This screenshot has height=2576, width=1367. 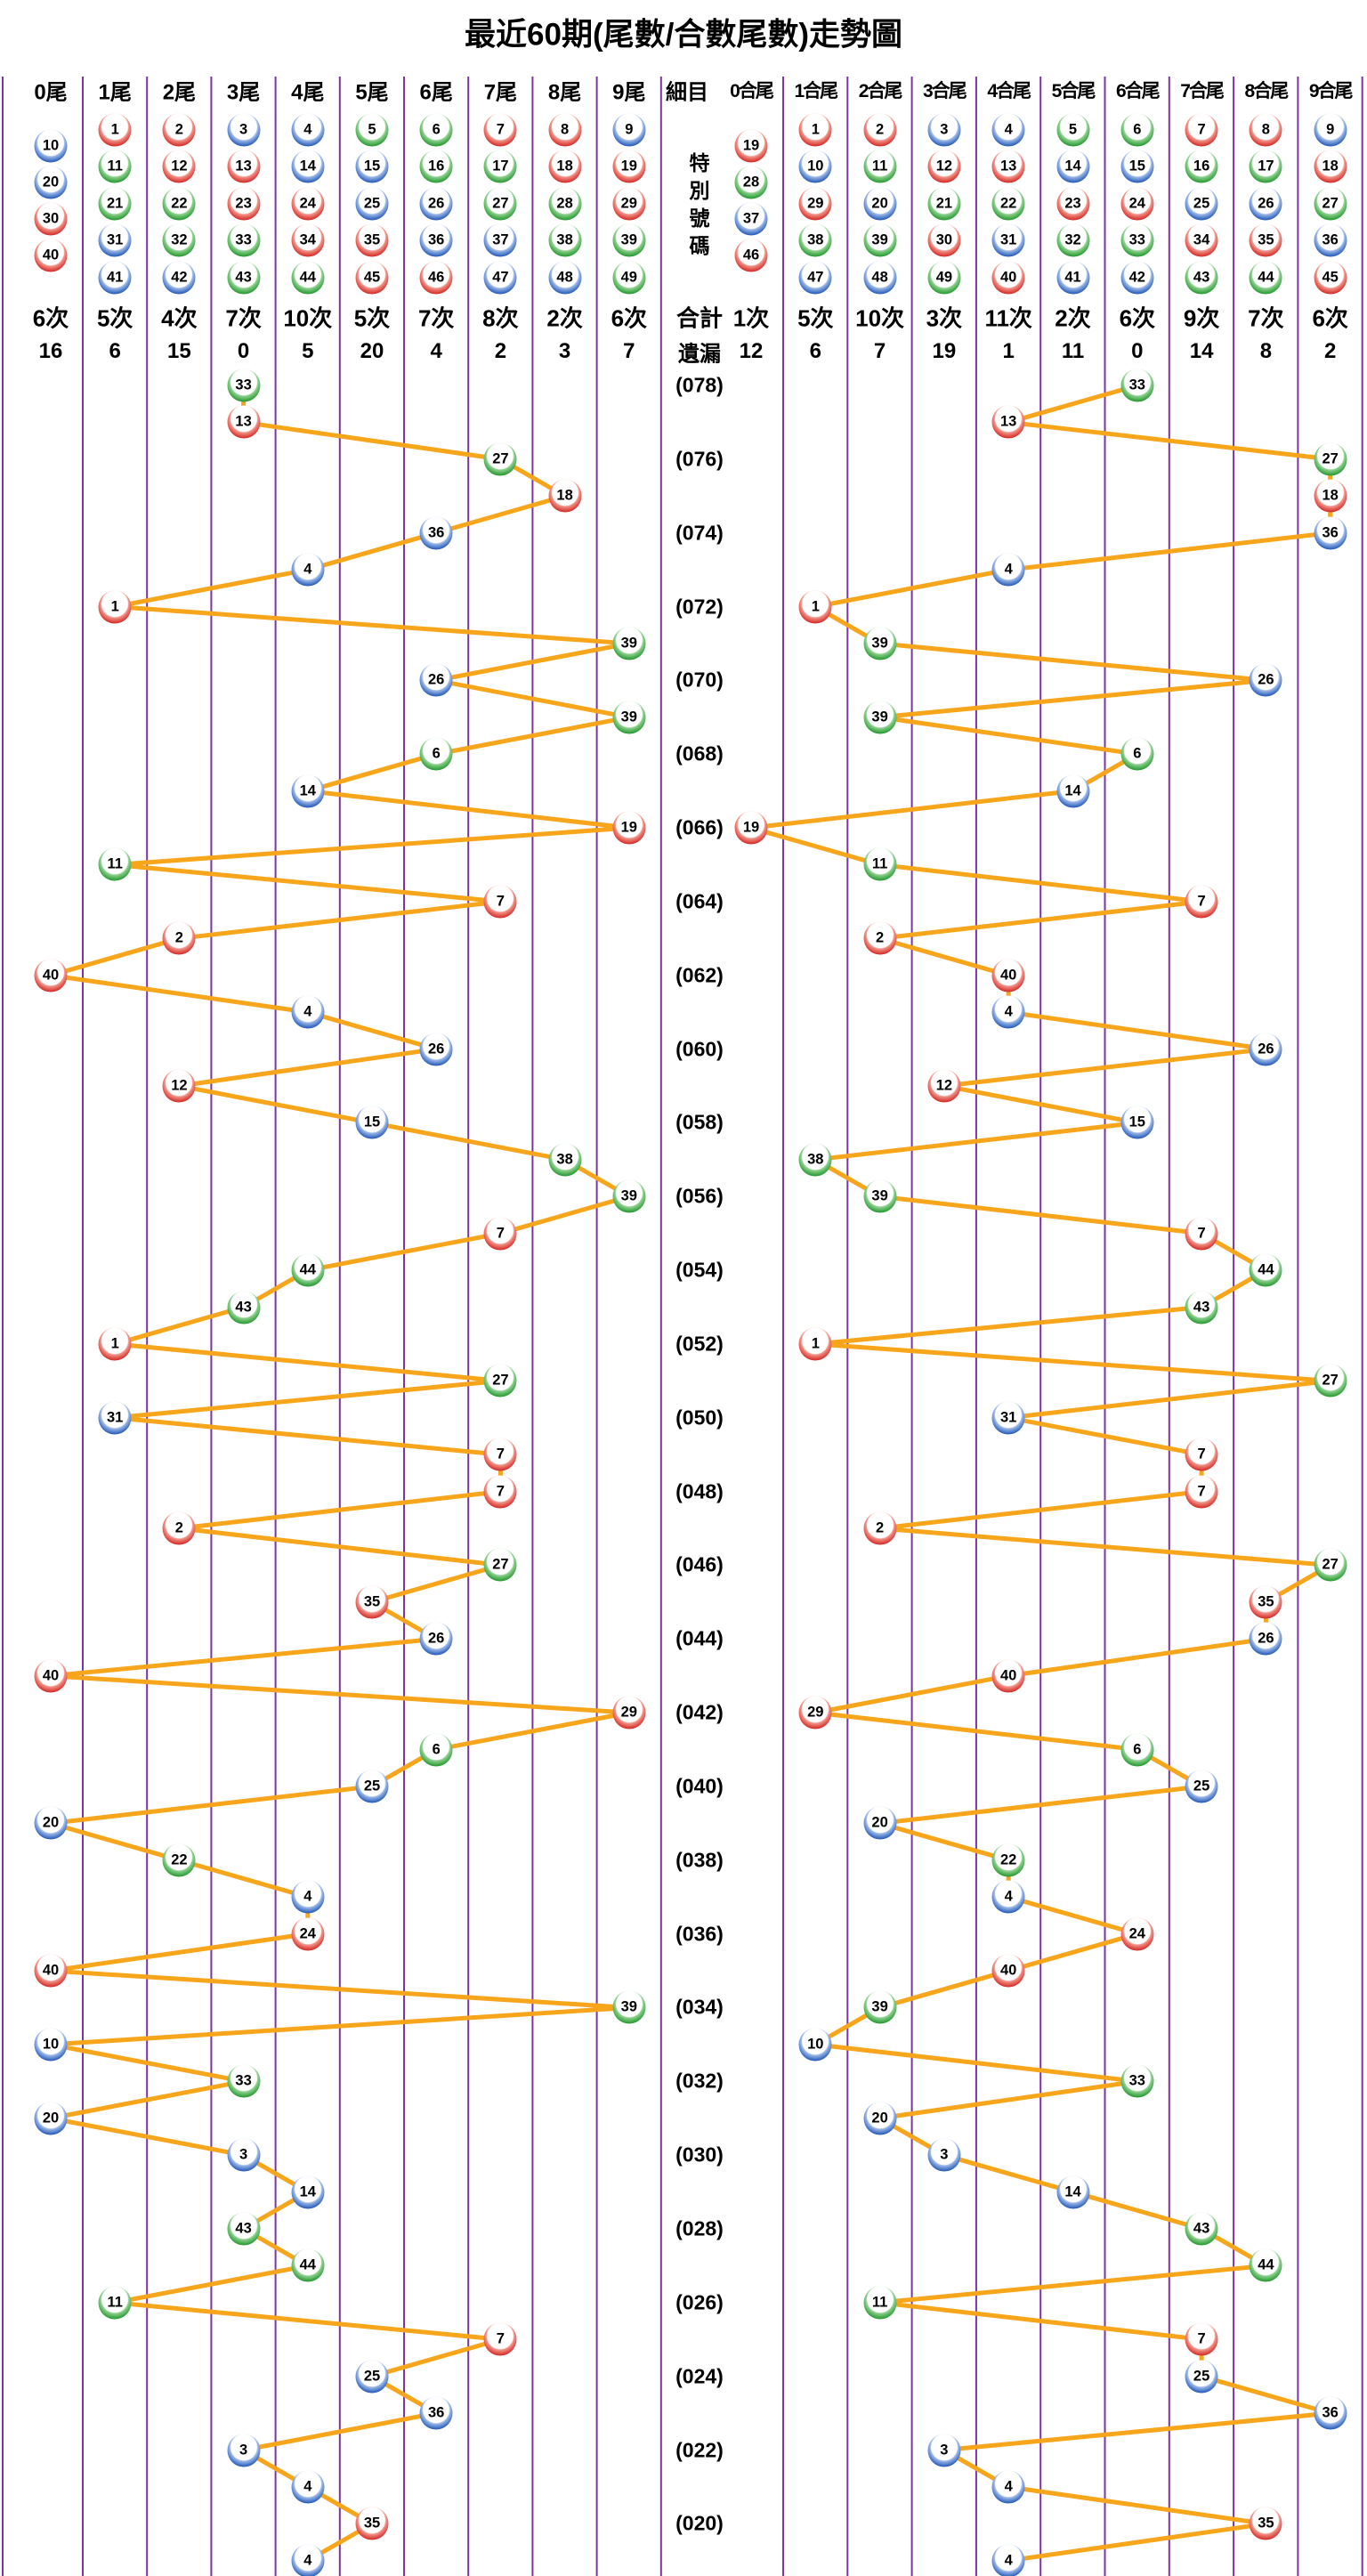 I want to click on miss-1合尾: 6, so click(x=815, y=351).